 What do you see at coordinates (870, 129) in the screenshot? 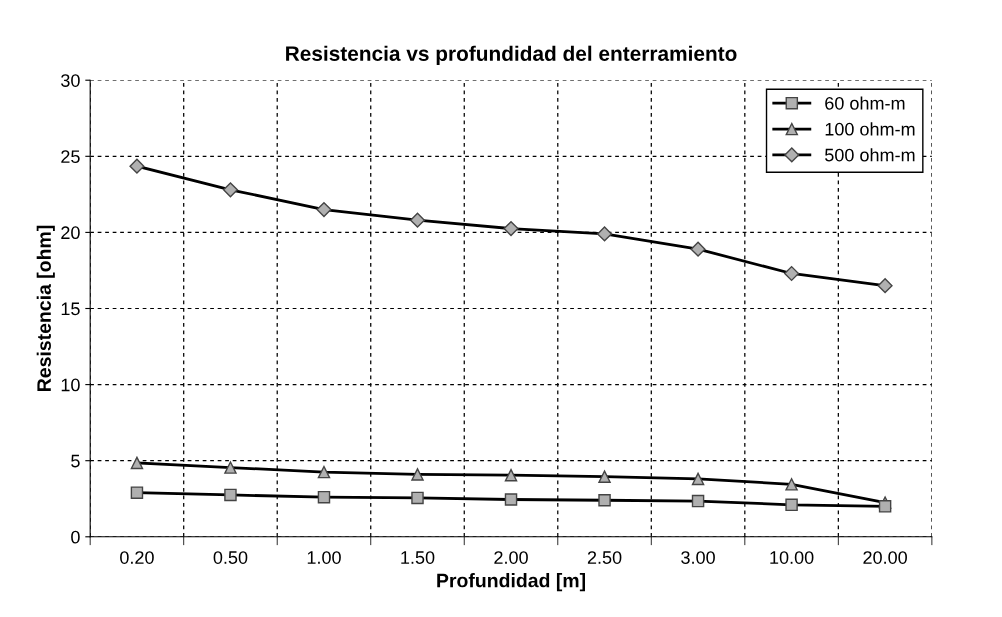
I see `legend-label: 100 ohm-m` at bounding box center [870, 129].